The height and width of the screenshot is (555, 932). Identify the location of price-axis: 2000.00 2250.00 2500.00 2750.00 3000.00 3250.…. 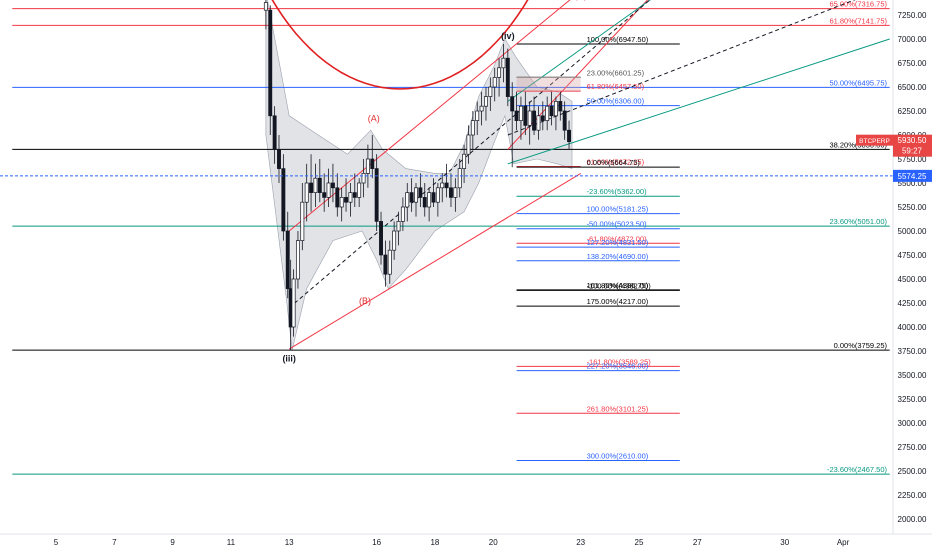
(909, 267).